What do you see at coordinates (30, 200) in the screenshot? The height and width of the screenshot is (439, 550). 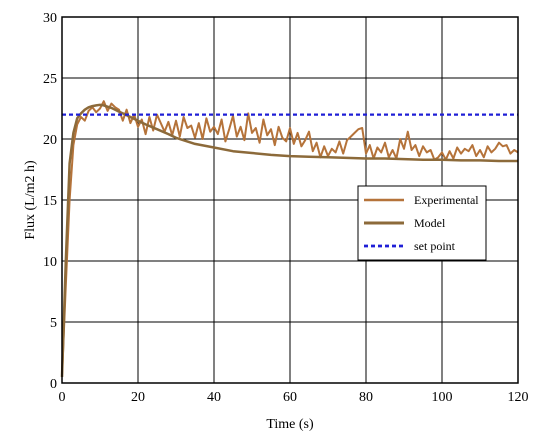 I see `y-axis-label: Flux (L/m2 h)` at bounding box center [30, 200].